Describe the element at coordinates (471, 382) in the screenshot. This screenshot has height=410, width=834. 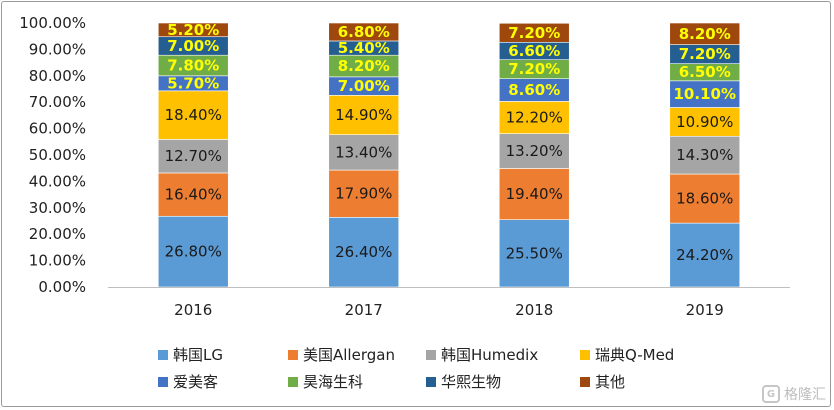
I see `legend-label: 华熙生物` at that location.